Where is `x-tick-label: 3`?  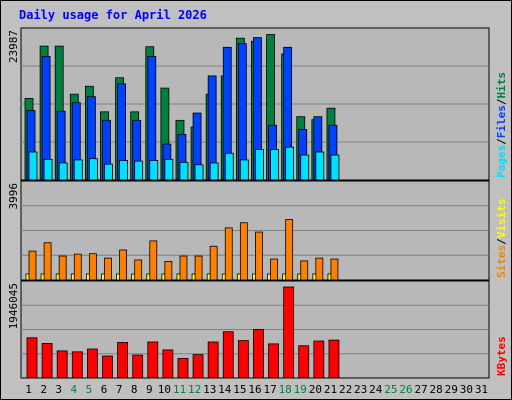
x-tick-label: 3 is located at coordinates (58, 389).